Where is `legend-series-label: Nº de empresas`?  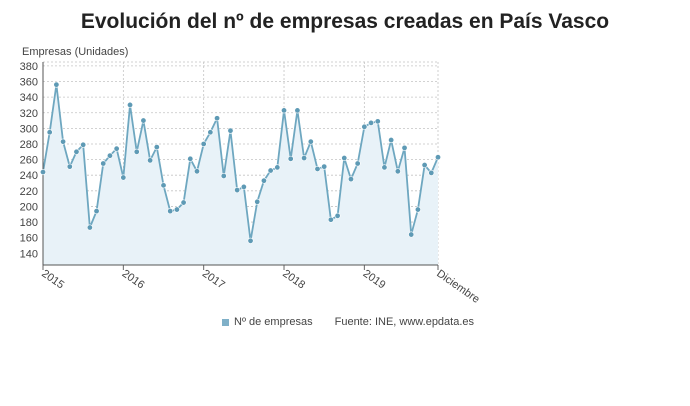 legend-series-label: Nº de empresas is located at coordinates (273, 322).